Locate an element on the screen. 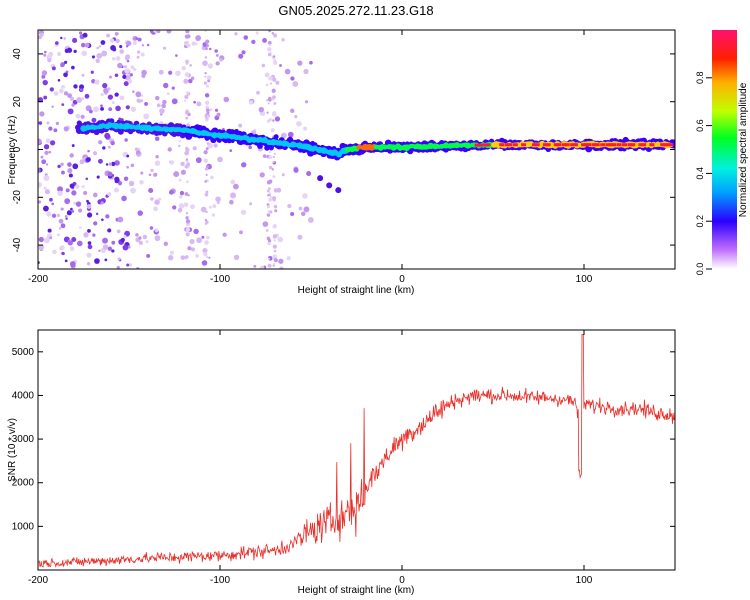 The image size is (750, 600). y-tick-label: -20 is located at coordinates (17, 197).